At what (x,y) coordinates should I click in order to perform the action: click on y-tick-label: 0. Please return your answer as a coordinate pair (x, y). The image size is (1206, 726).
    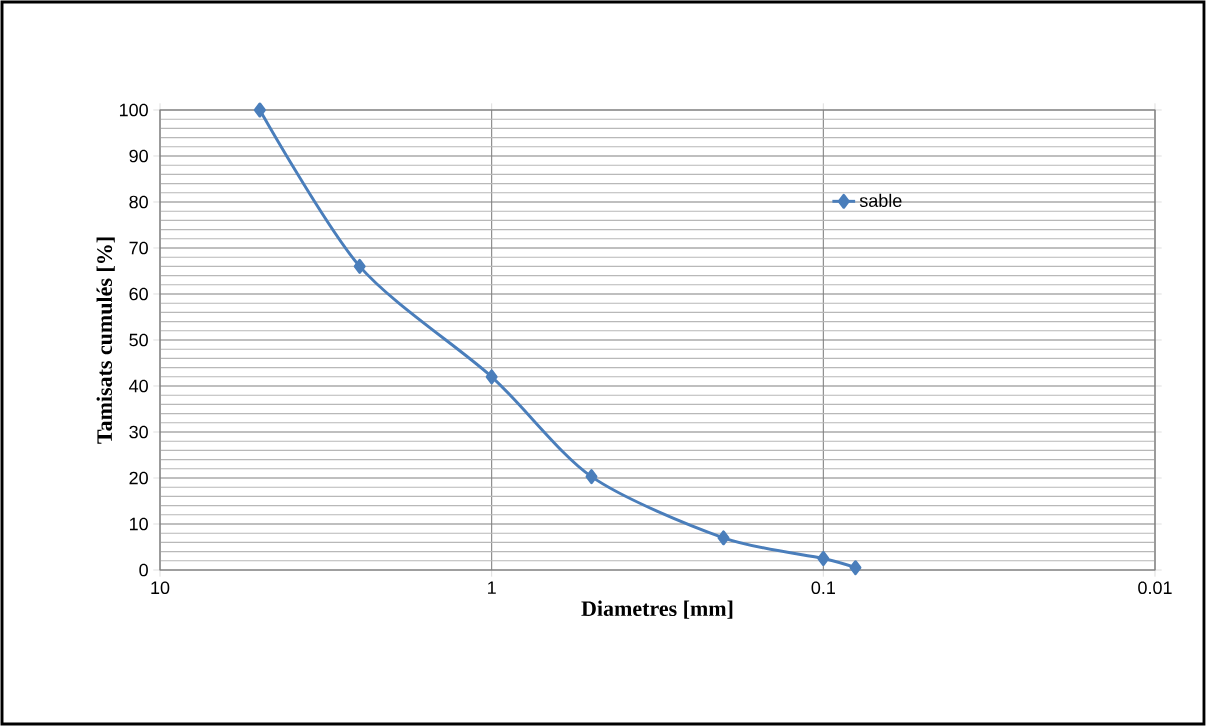
    Looking at the image, I should click on (143, 570).